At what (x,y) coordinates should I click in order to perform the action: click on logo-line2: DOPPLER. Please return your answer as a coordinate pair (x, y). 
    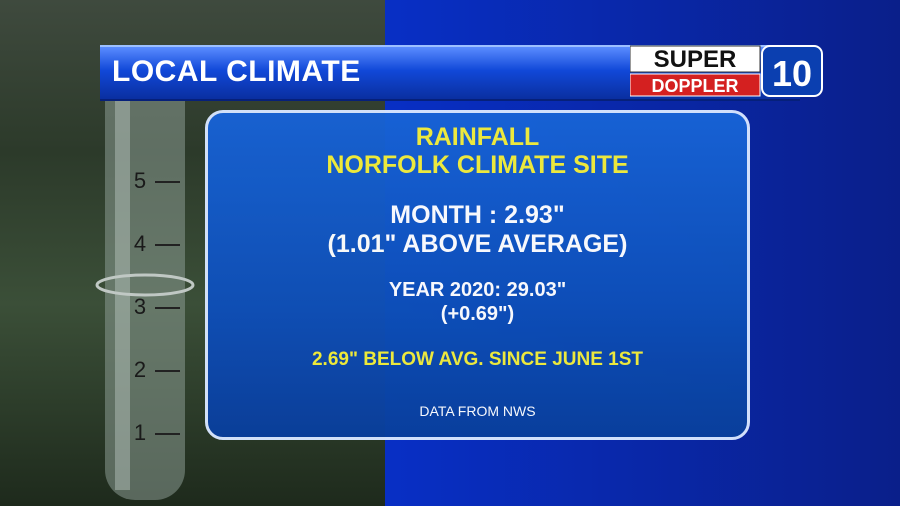
    Looking at the image, I should click on (694, 86).